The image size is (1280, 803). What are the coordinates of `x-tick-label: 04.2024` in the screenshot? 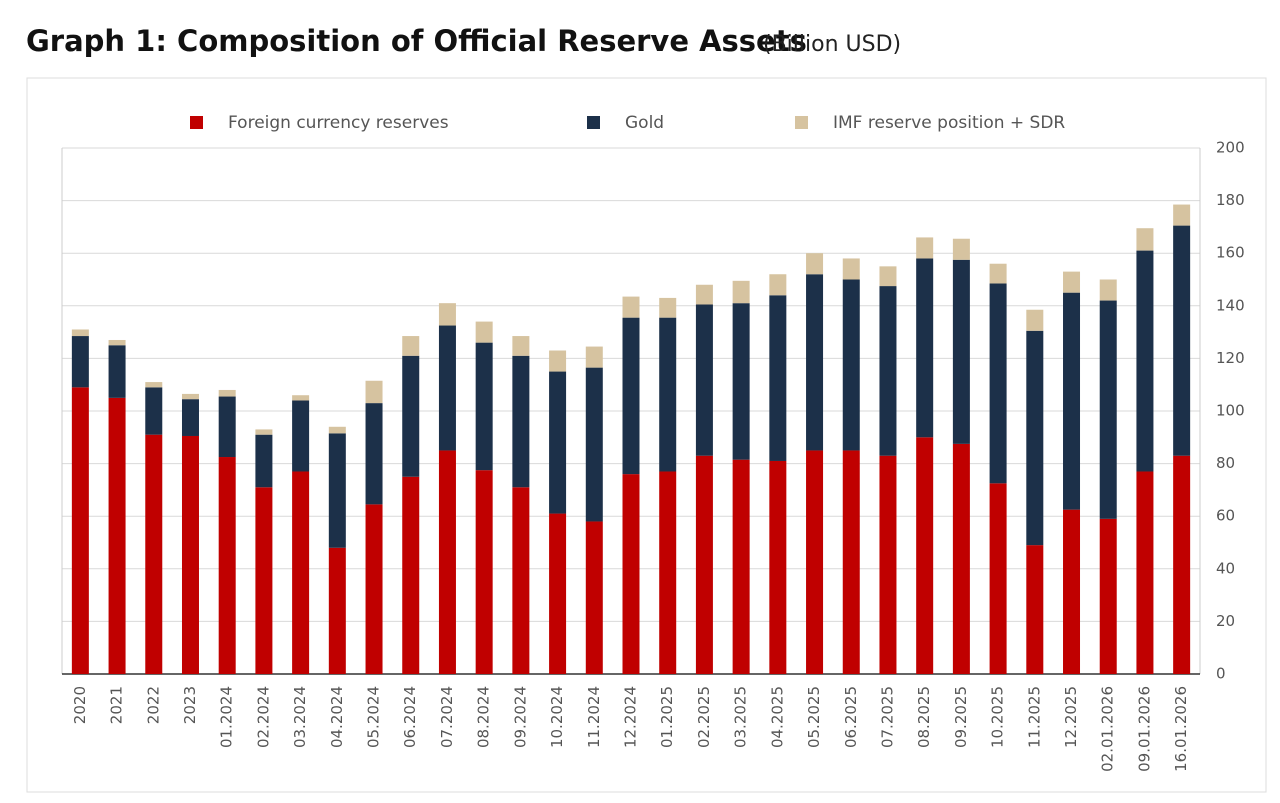 It's located at (337, 717).